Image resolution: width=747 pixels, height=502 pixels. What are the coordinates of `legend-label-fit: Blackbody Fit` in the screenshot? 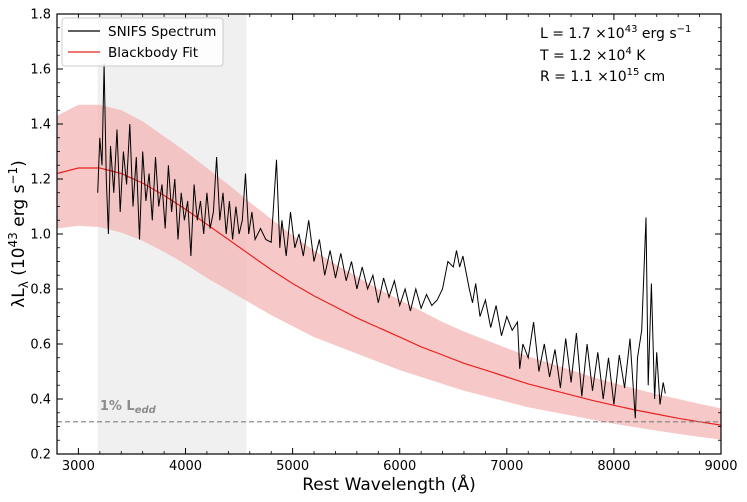 It's located at (153, 53).